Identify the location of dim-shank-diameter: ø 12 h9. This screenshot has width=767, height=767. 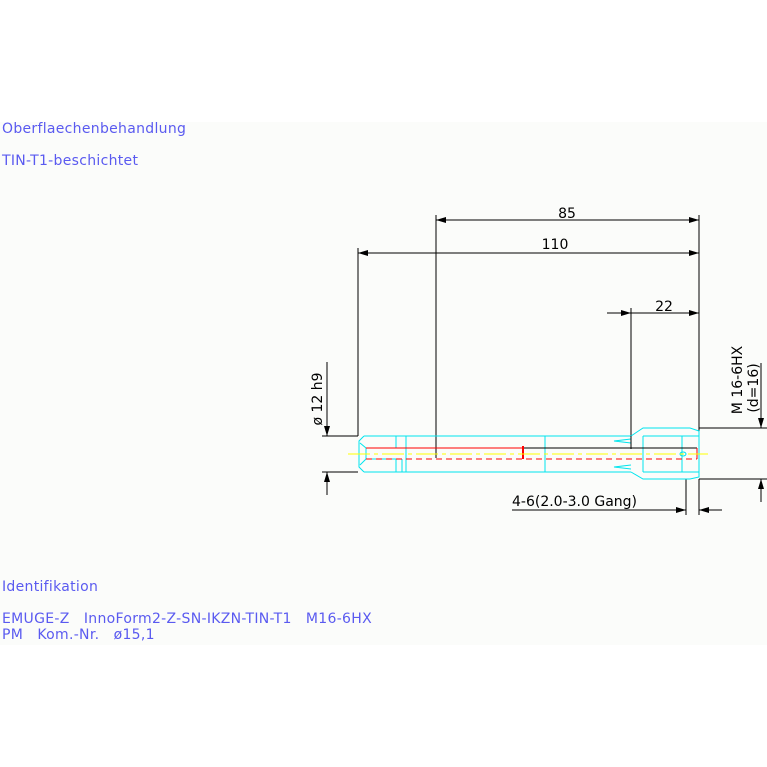
(318, 398).